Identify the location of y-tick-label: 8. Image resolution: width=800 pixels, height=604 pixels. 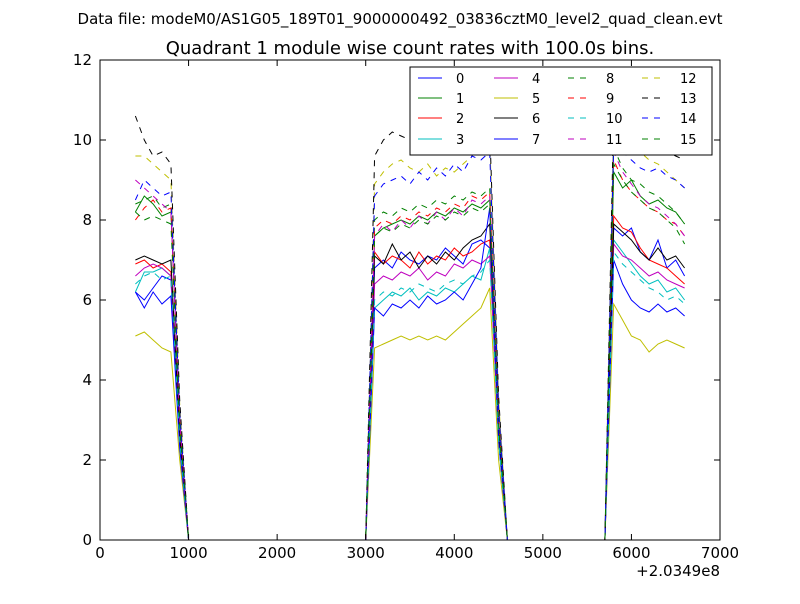
(87, 220).